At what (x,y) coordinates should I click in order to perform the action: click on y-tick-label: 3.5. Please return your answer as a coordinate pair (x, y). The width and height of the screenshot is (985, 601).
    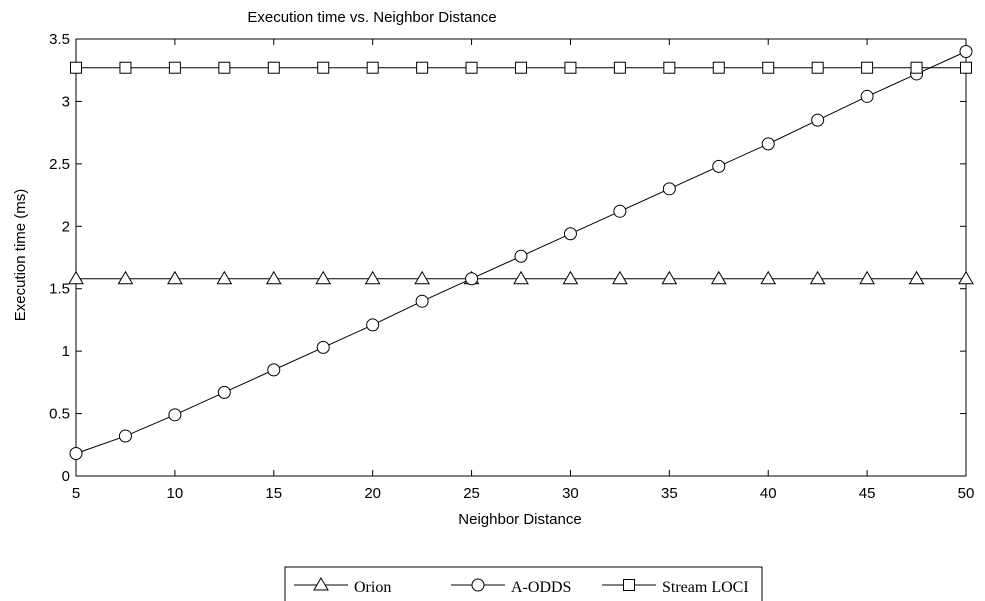
    Looking at the image, I should click on (59, 39).